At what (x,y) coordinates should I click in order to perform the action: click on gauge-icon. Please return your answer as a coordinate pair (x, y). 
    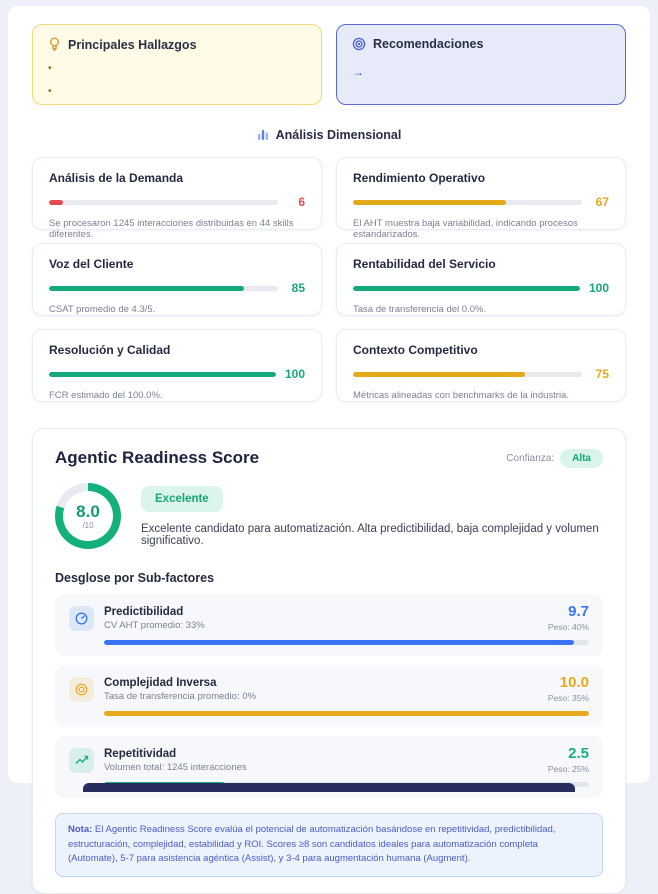
    Looking at the image, I should click on (81, 618).